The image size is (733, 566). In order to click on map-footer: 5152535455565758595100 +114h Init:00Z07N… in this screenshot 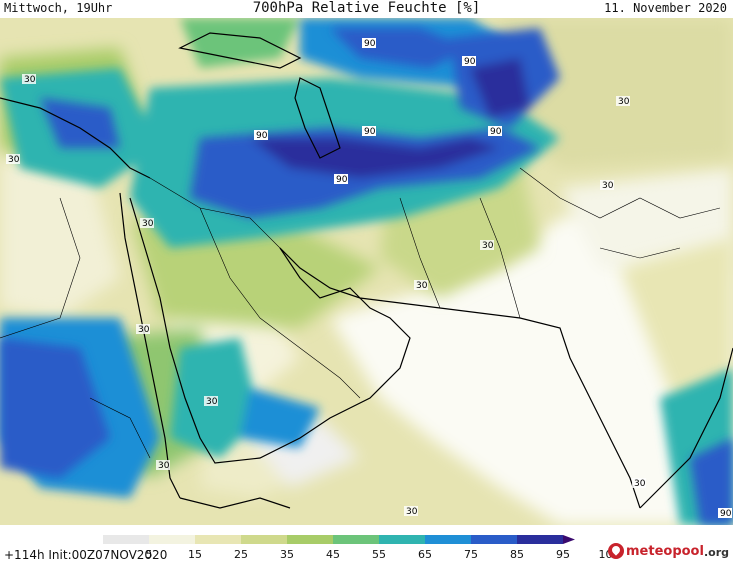, I will do `click(366, 545)`.